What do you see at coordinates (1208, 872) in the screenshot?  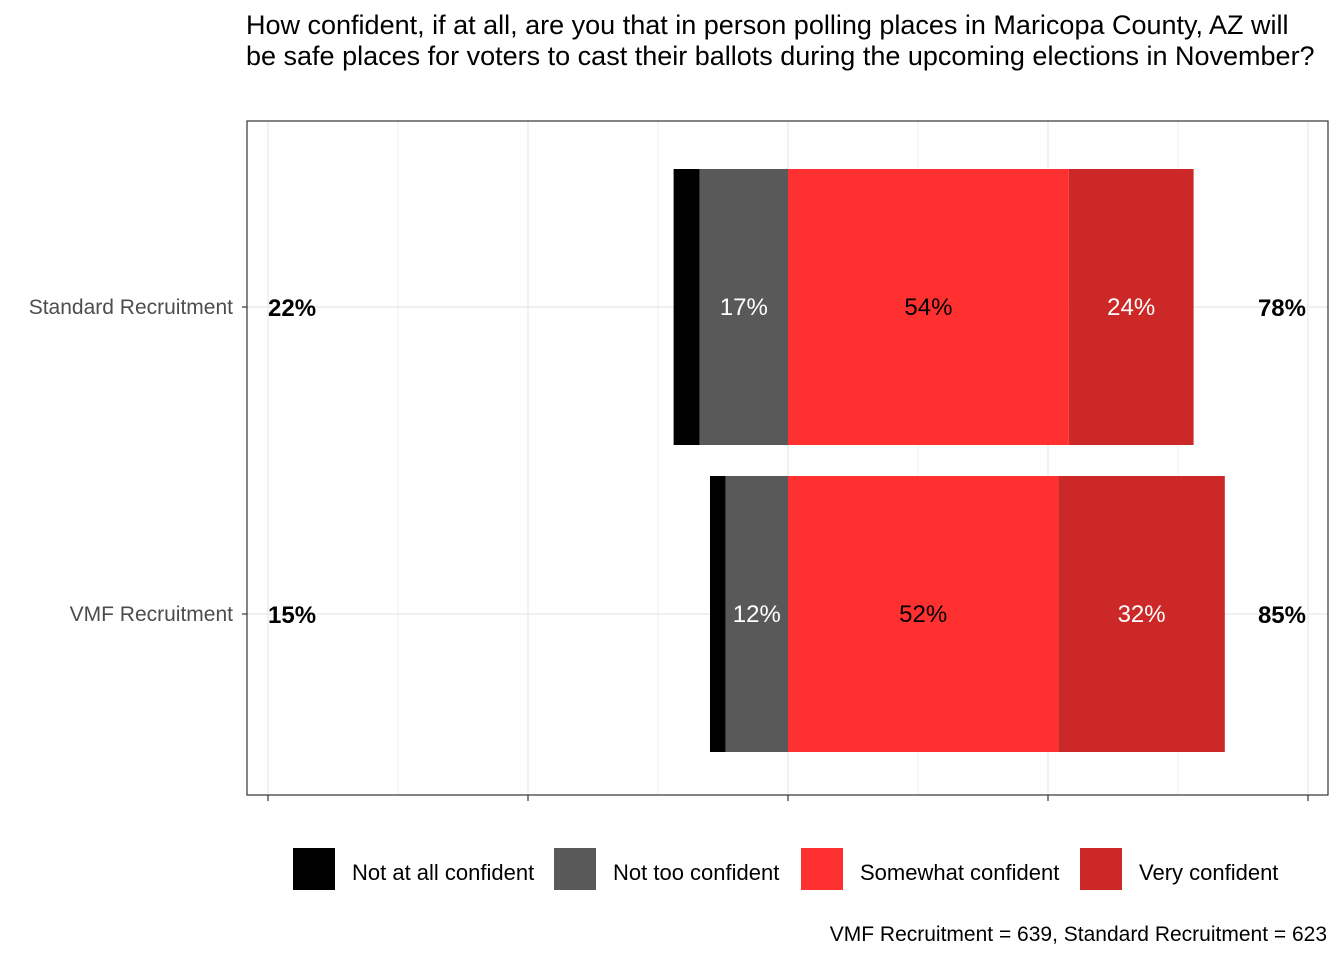 I see `legend-label: Very confident` at bounding box center [1208, 872].